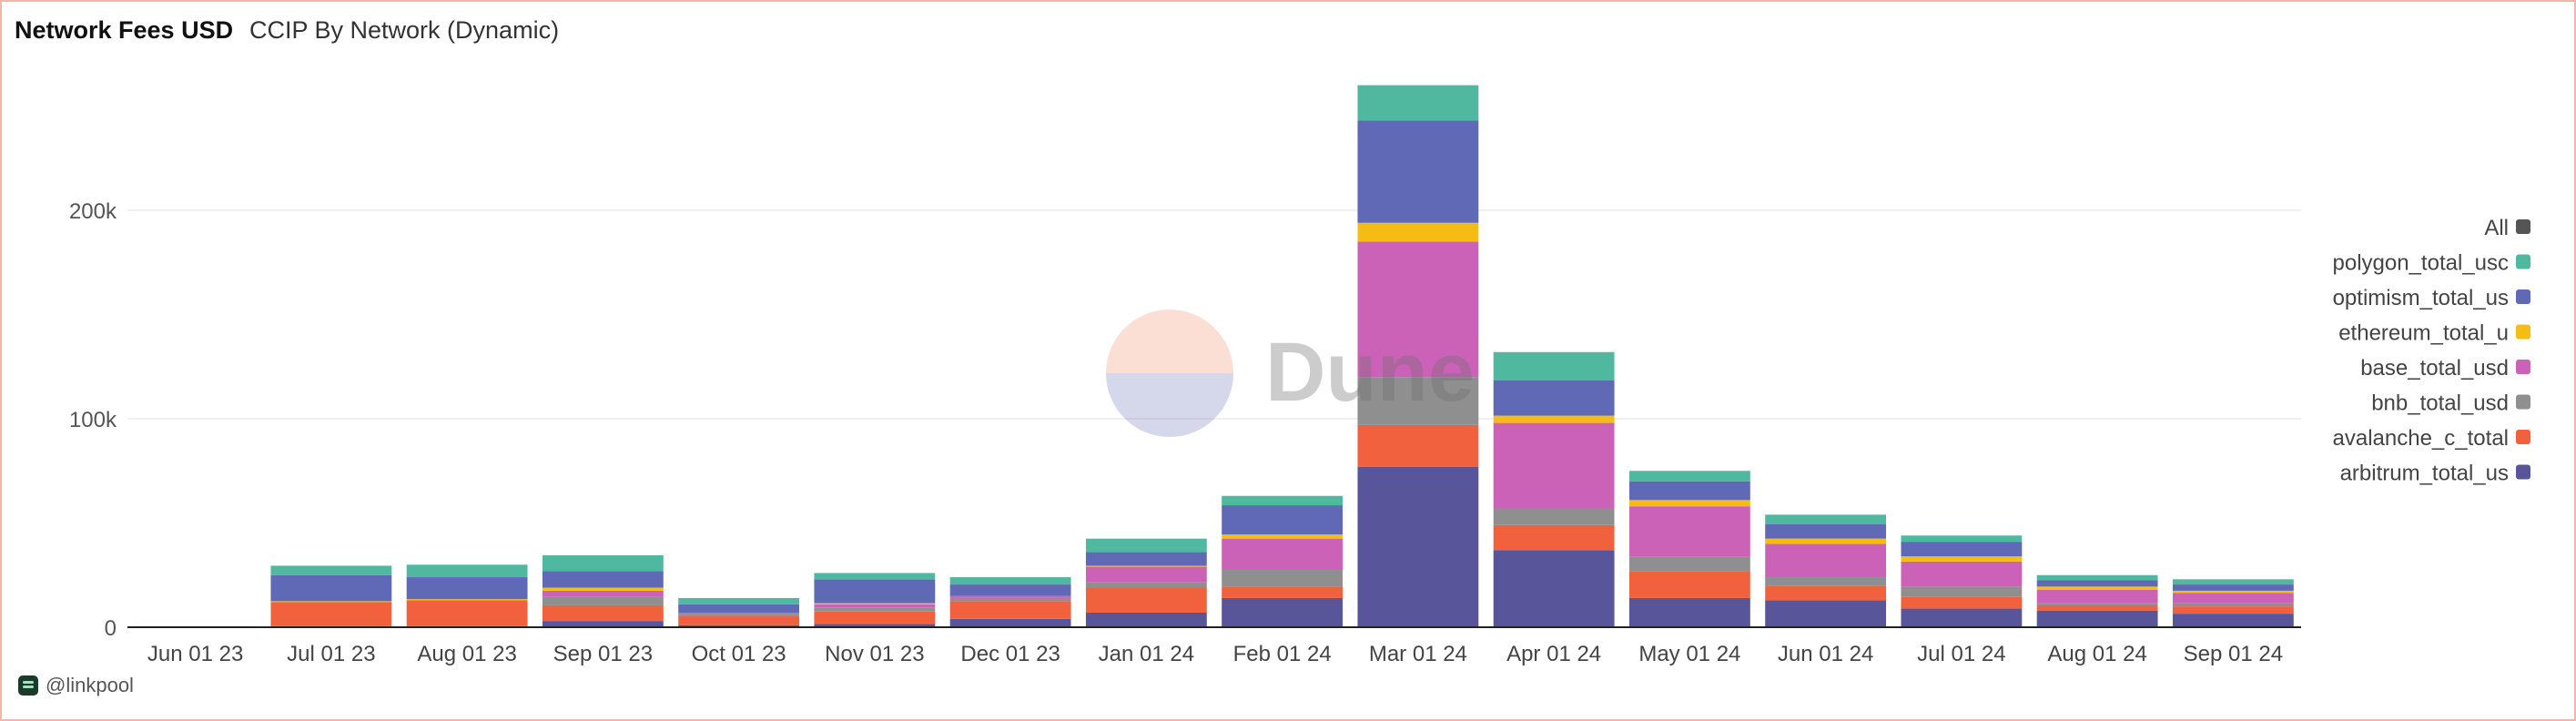 The height and width of the screenshot is (721, 2576). I want to click on legend-item-label: ethereum_total_u, so click(2423, 333).